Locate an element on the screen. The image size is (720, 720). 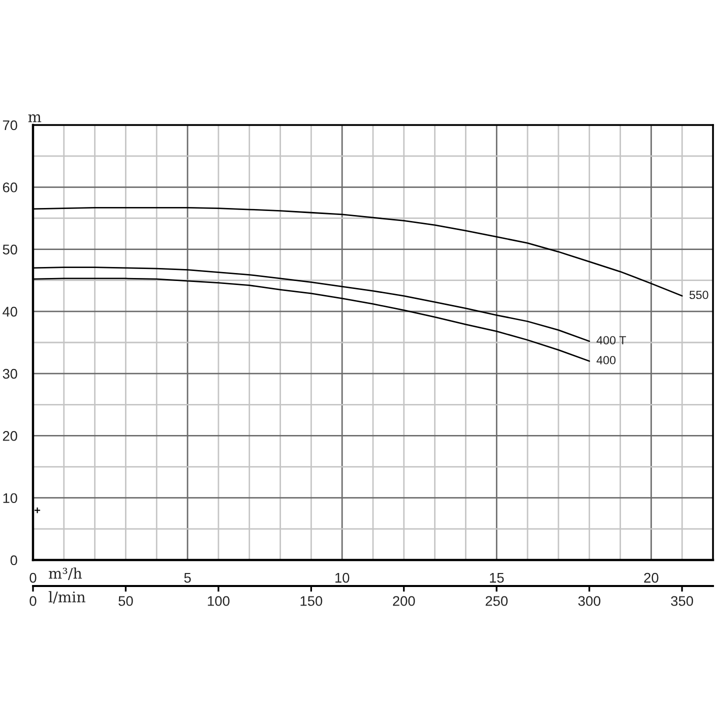
x2-tick-label: 350 is located at coordinates (682, 601).